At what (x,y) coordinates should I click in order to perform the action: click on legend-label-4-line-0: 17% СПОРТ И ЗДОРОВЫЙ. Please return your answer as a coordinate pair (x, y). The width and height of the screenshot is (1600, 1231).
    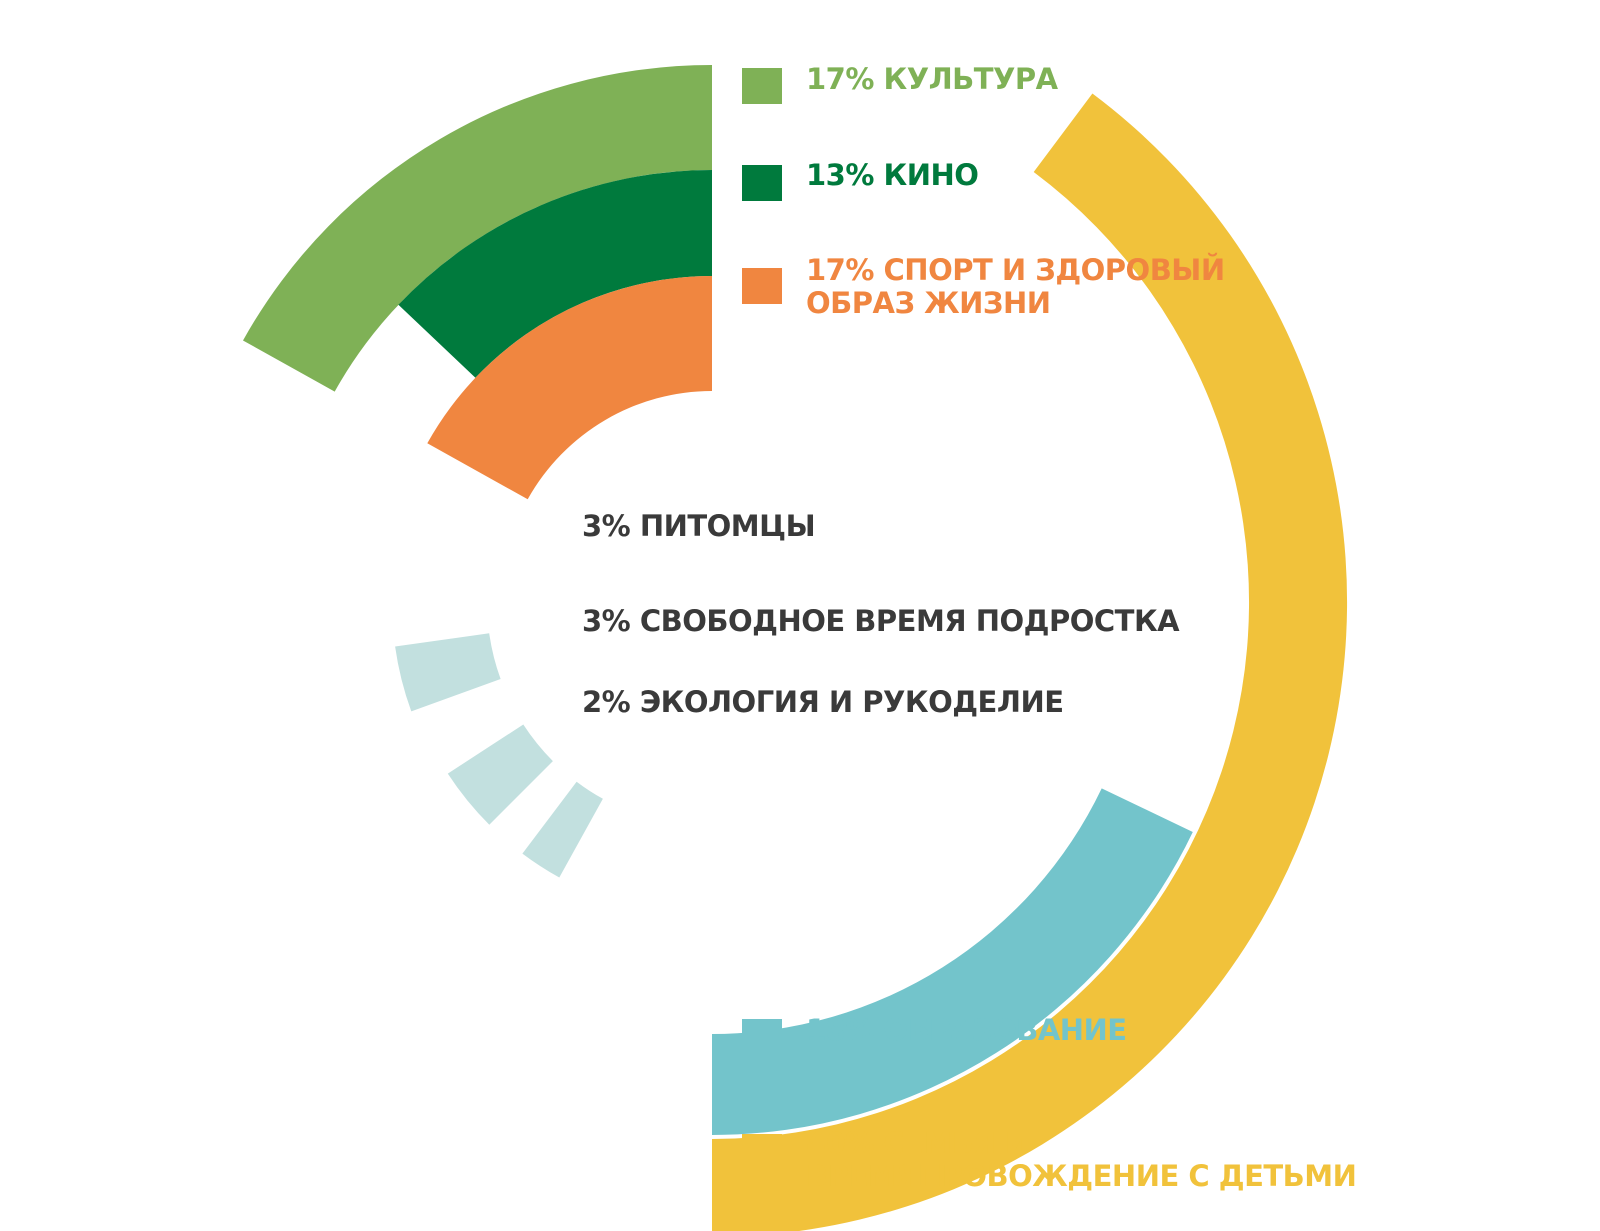
    Looking at the image, I should click on (1015, 270).